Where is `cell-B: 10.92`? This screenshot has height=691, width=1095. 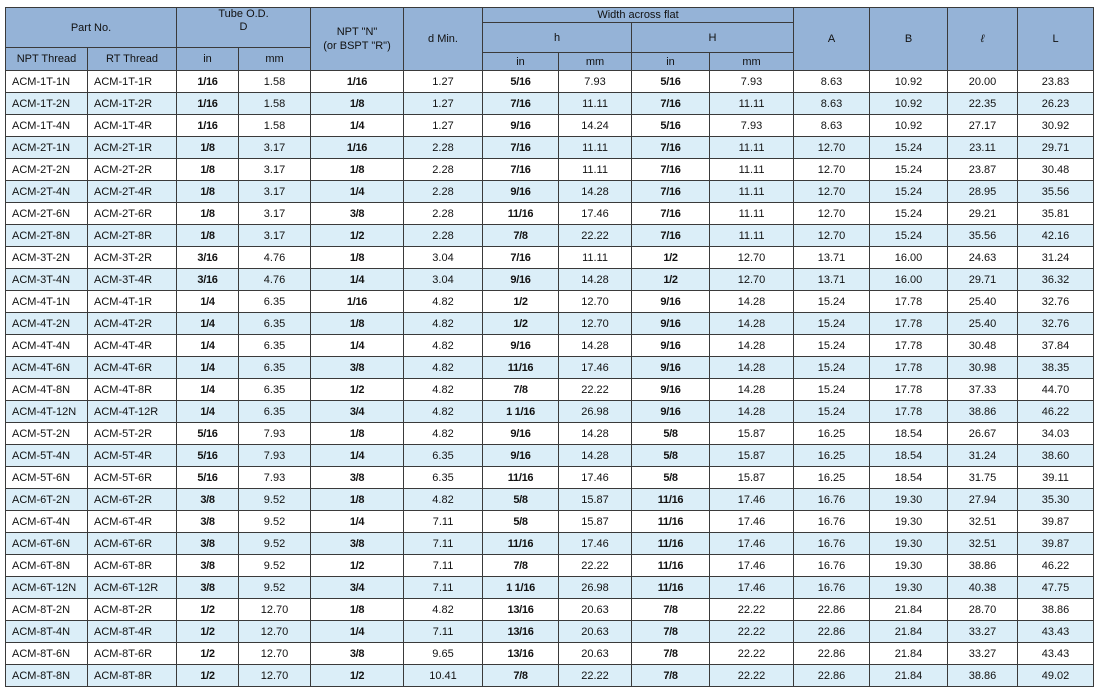 cell-B: 10.92 is located at coordinates (909, 125).